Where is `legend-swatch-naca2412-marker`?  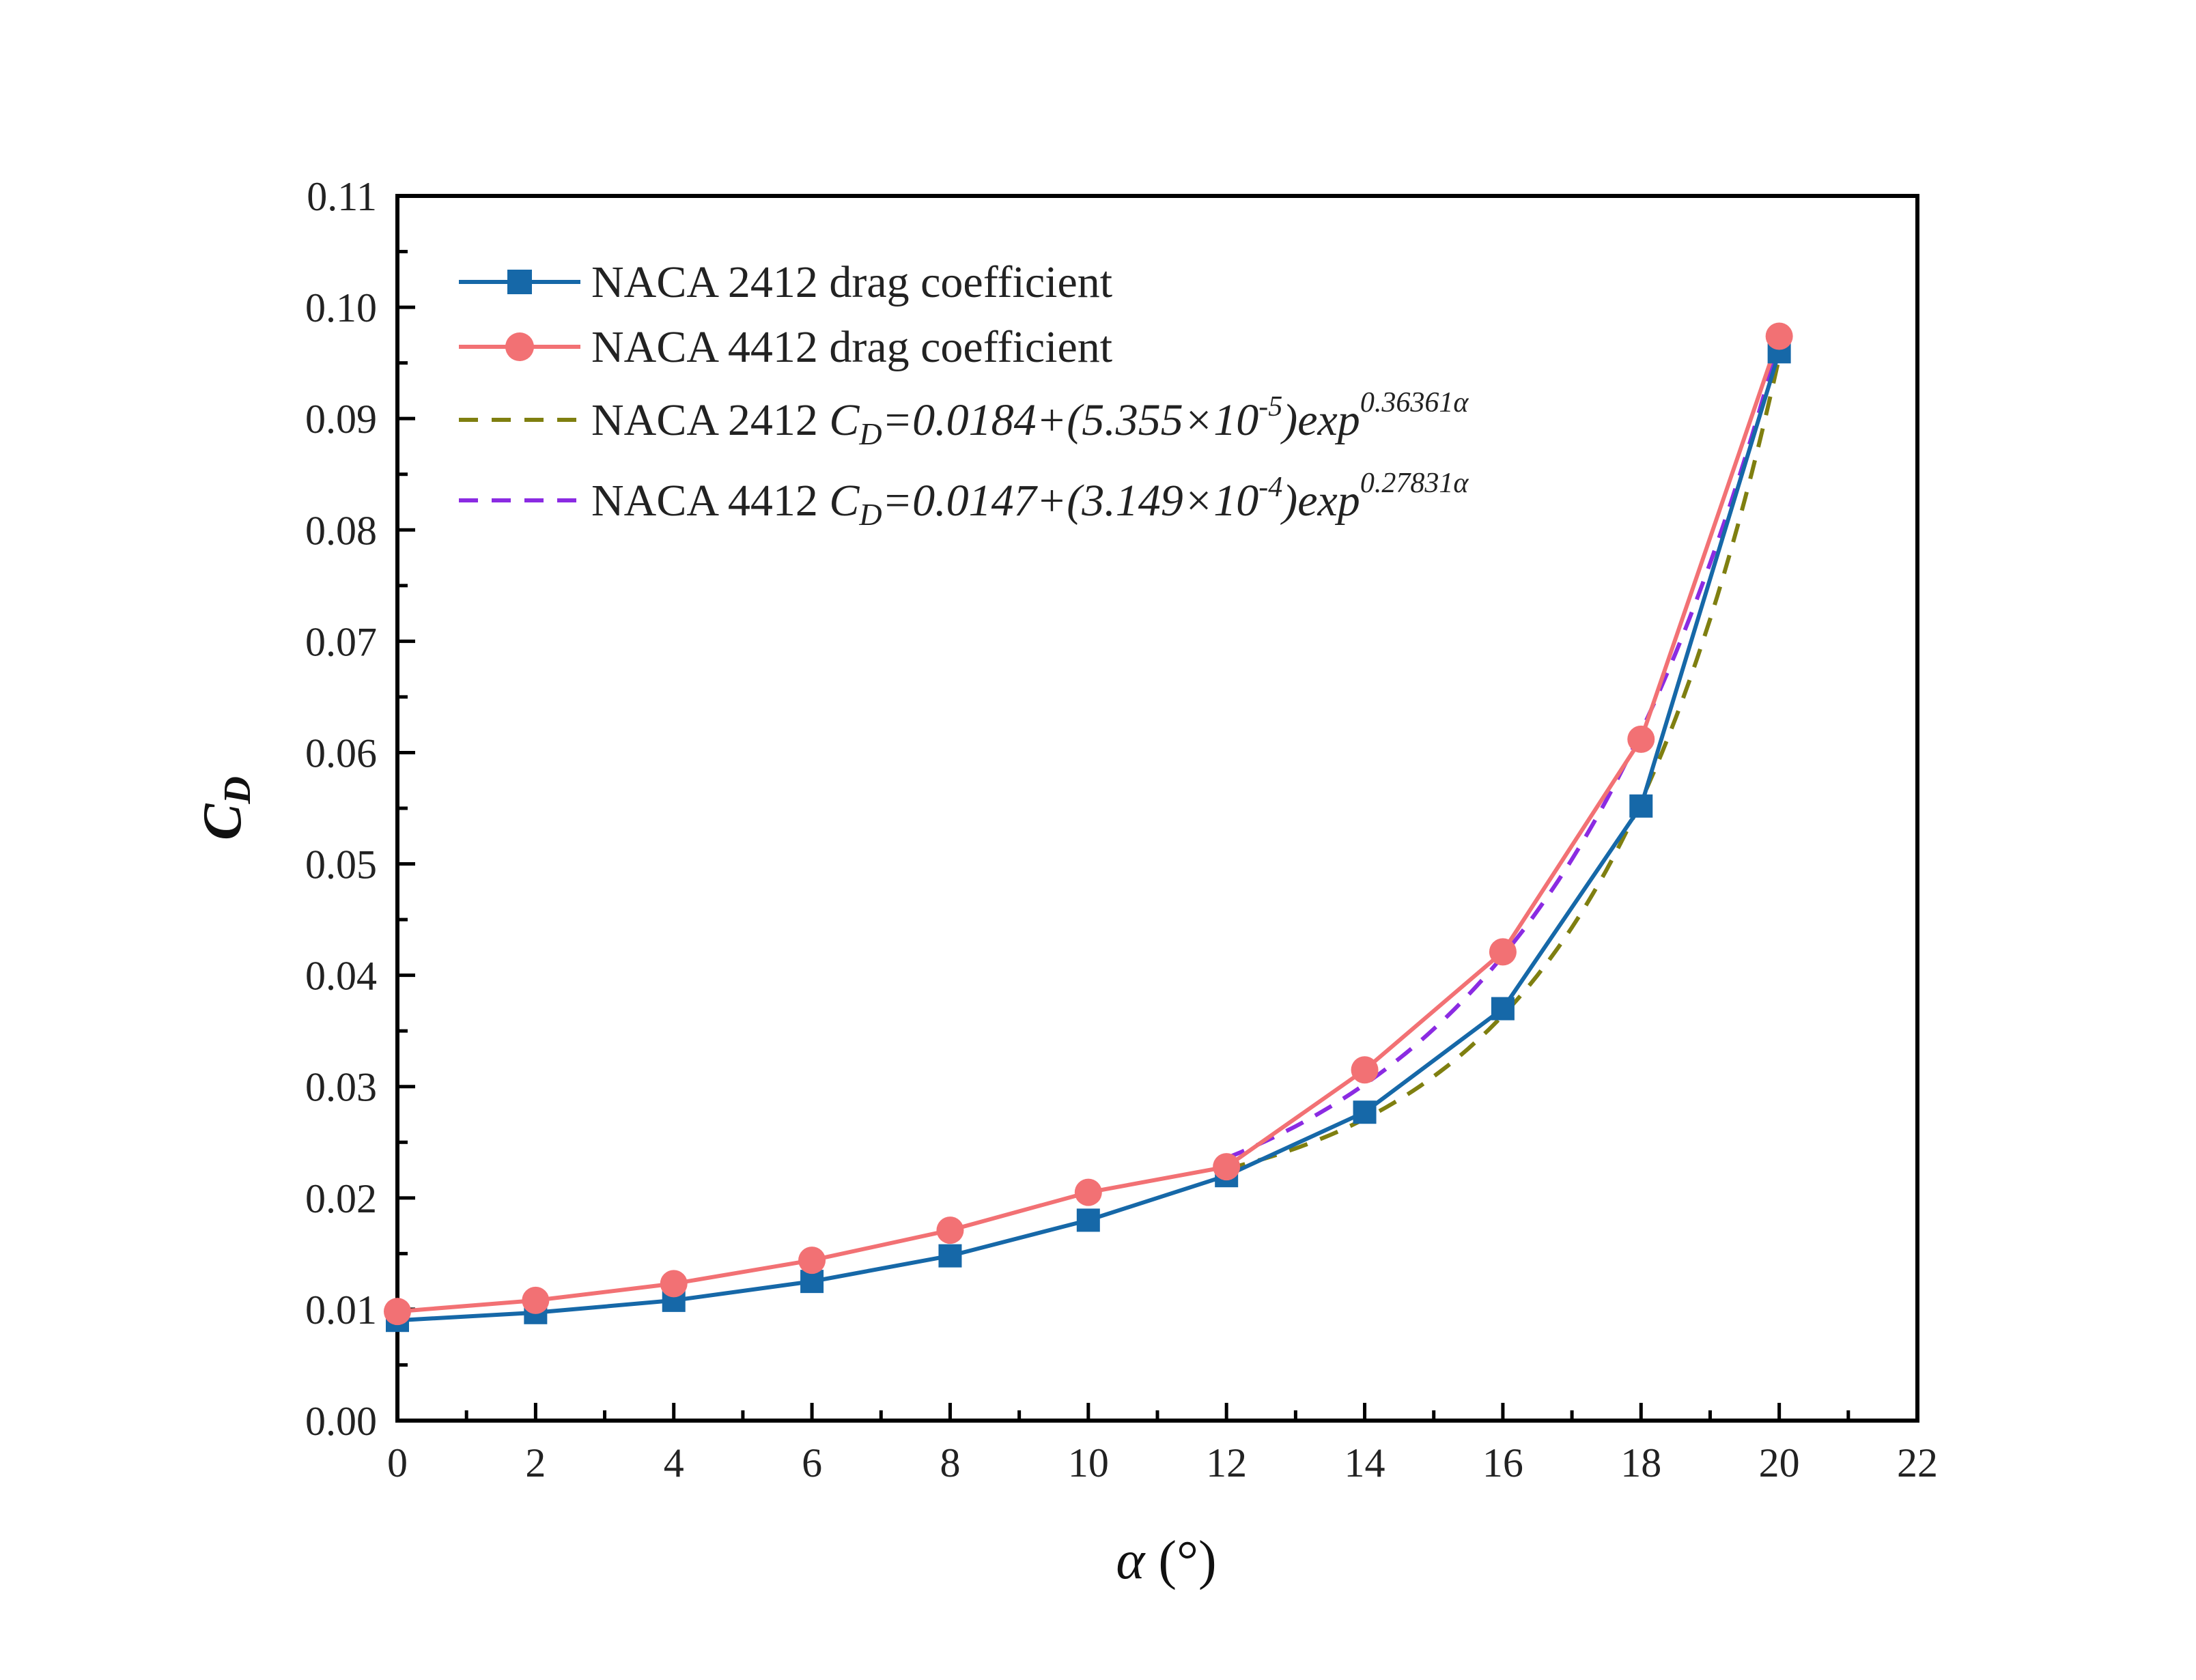 legend-swatch-naca2412-marker is located at coordinates (519, 282).